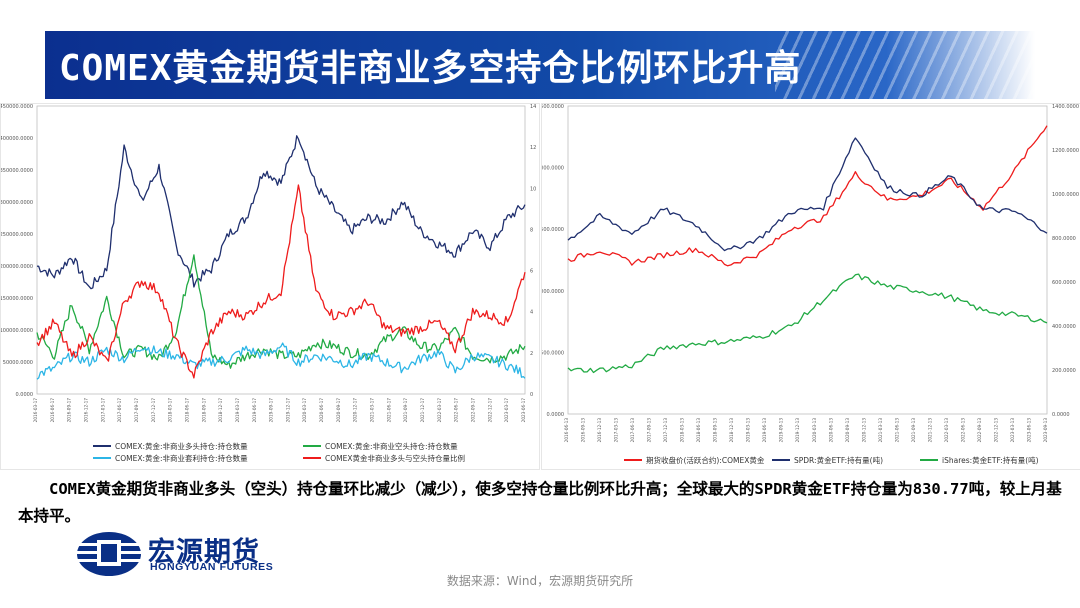 The height and width of the screenshot is (608, 1080). What do you see at coordinates (698, 430) in the screenshot?
I see `x-tick-label: 2018-06-13` at bounding box center [698, 430].